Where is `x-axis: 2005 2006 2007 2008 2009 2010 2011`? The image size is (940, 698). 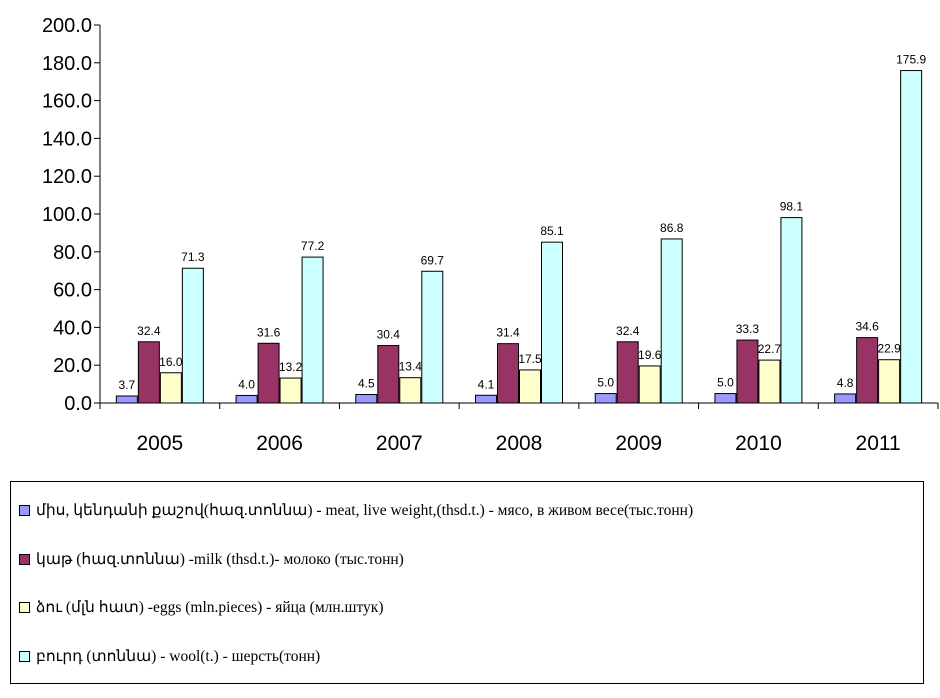
x-axis: 2005 2006 2007 2008 2009 2010 2011 is located at coordinates (519, 428).